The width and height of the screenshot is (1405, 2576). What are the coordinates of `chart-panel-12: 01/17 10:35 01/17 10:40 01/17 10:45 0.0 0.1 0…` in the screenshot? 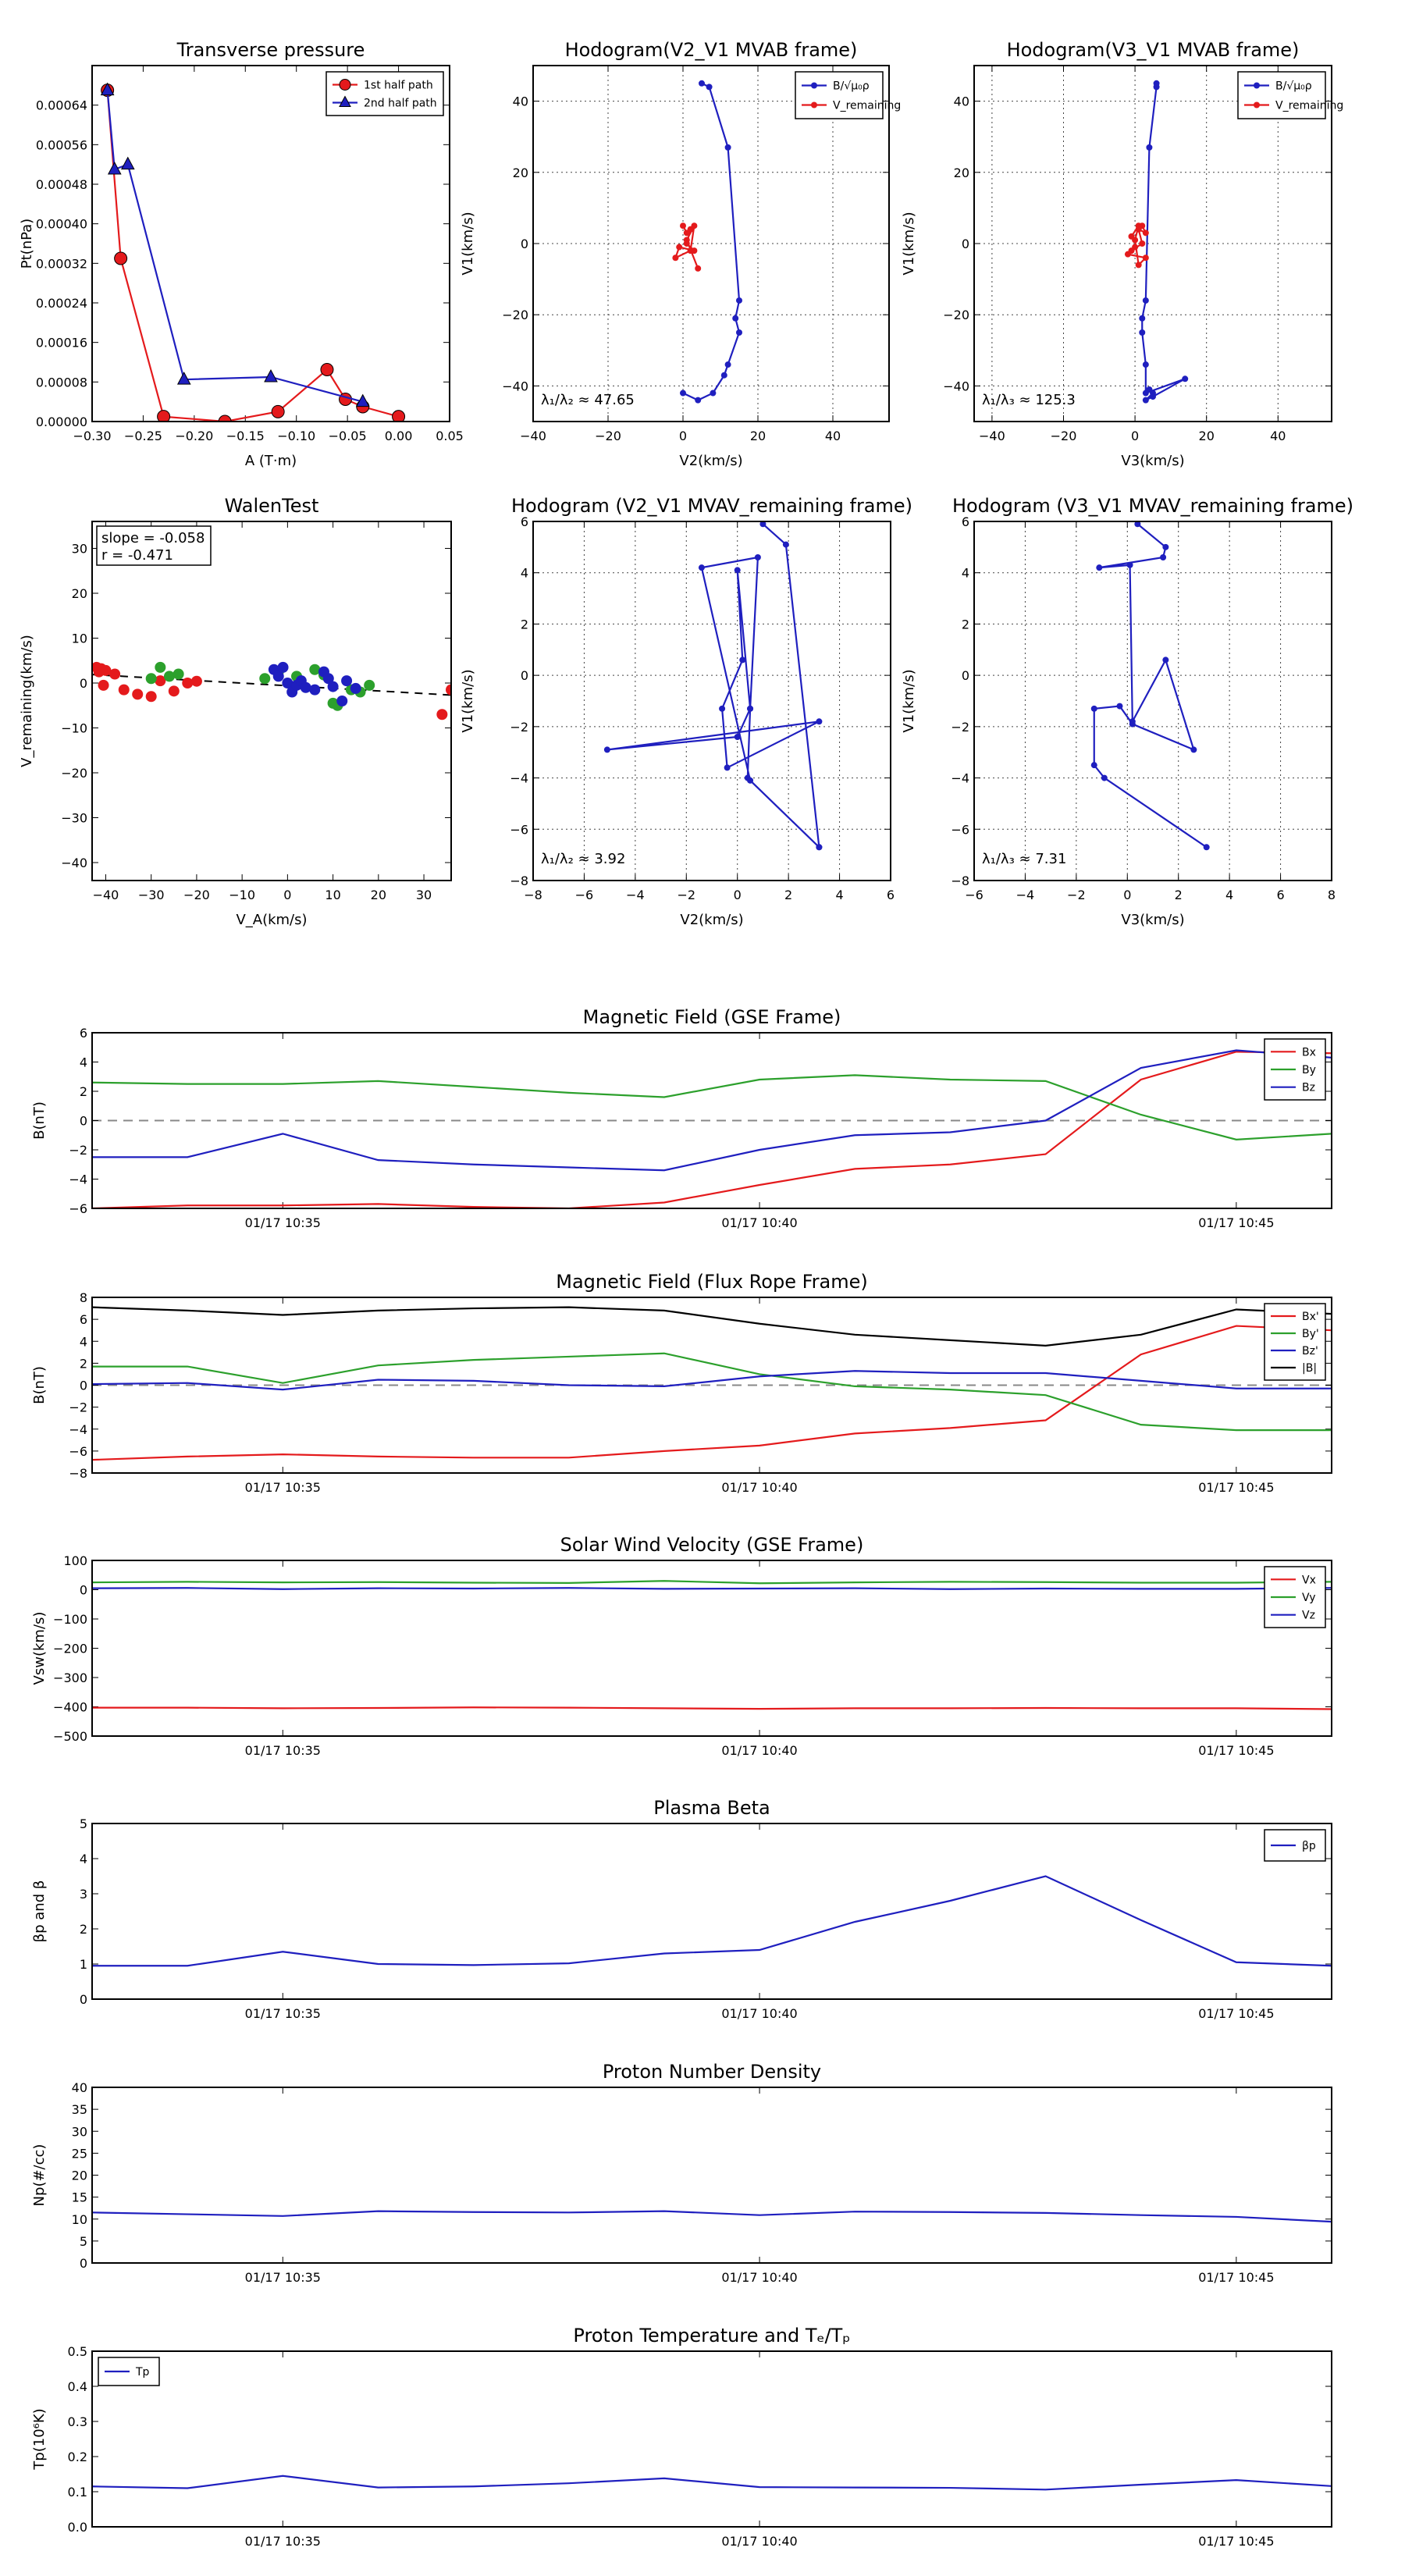 It's located at (681, 2437).